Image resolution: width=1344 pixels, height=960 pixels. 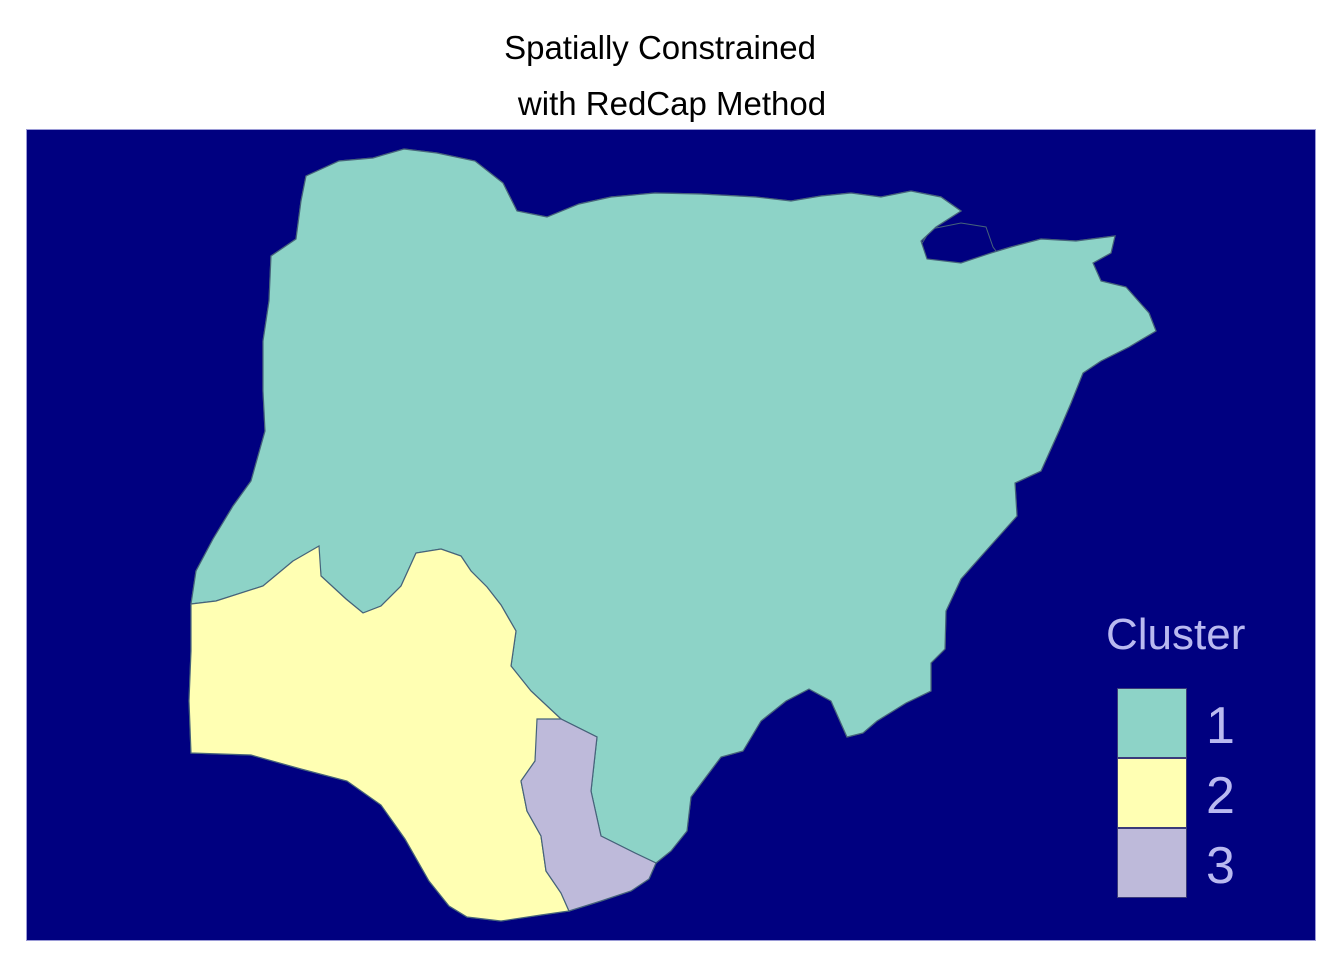 What do you see at coordinates (1176, 634) in the screenshot?
I see `legend-title: Cluster` at bounding box center [1176, 634].